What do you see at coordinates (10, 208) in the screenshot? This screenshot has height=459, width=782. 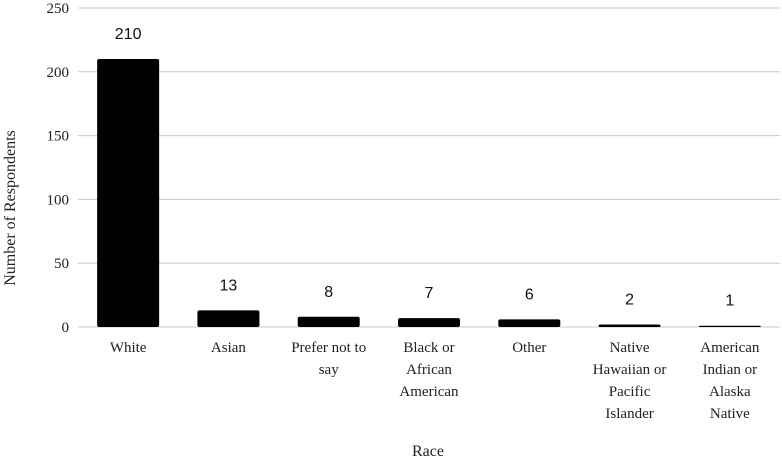 I see `y-axis-title: Number of Respondents` at bounding box center [10, 208].